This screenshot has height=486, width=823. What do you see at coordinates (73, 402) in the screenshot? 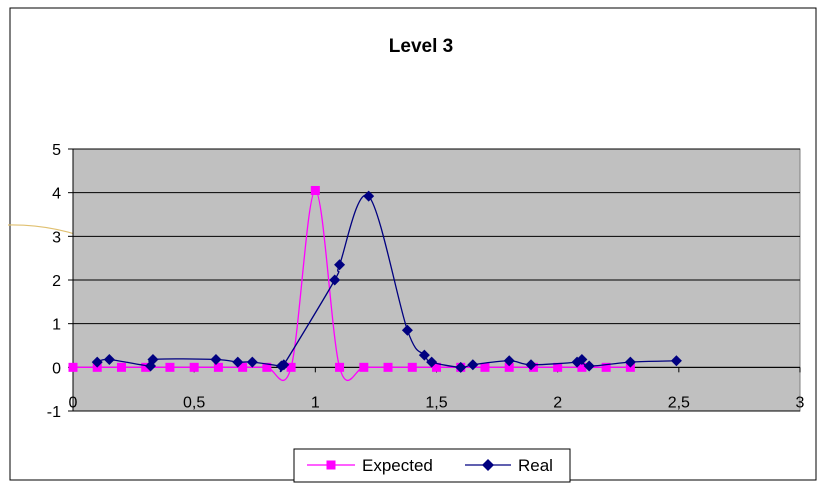
I see `x-tick-label: 0` at bounding box center [73, 402].